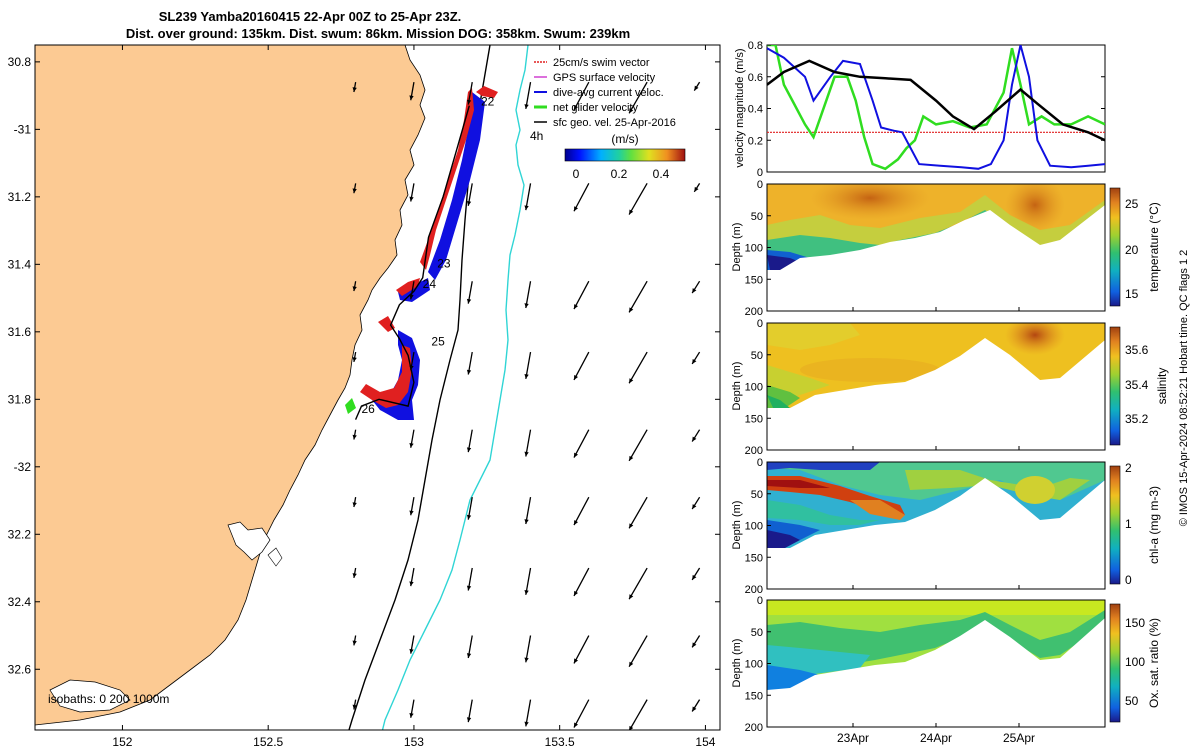  I want to click on legend-gps: GPS surface velocity, so click(604, 78).